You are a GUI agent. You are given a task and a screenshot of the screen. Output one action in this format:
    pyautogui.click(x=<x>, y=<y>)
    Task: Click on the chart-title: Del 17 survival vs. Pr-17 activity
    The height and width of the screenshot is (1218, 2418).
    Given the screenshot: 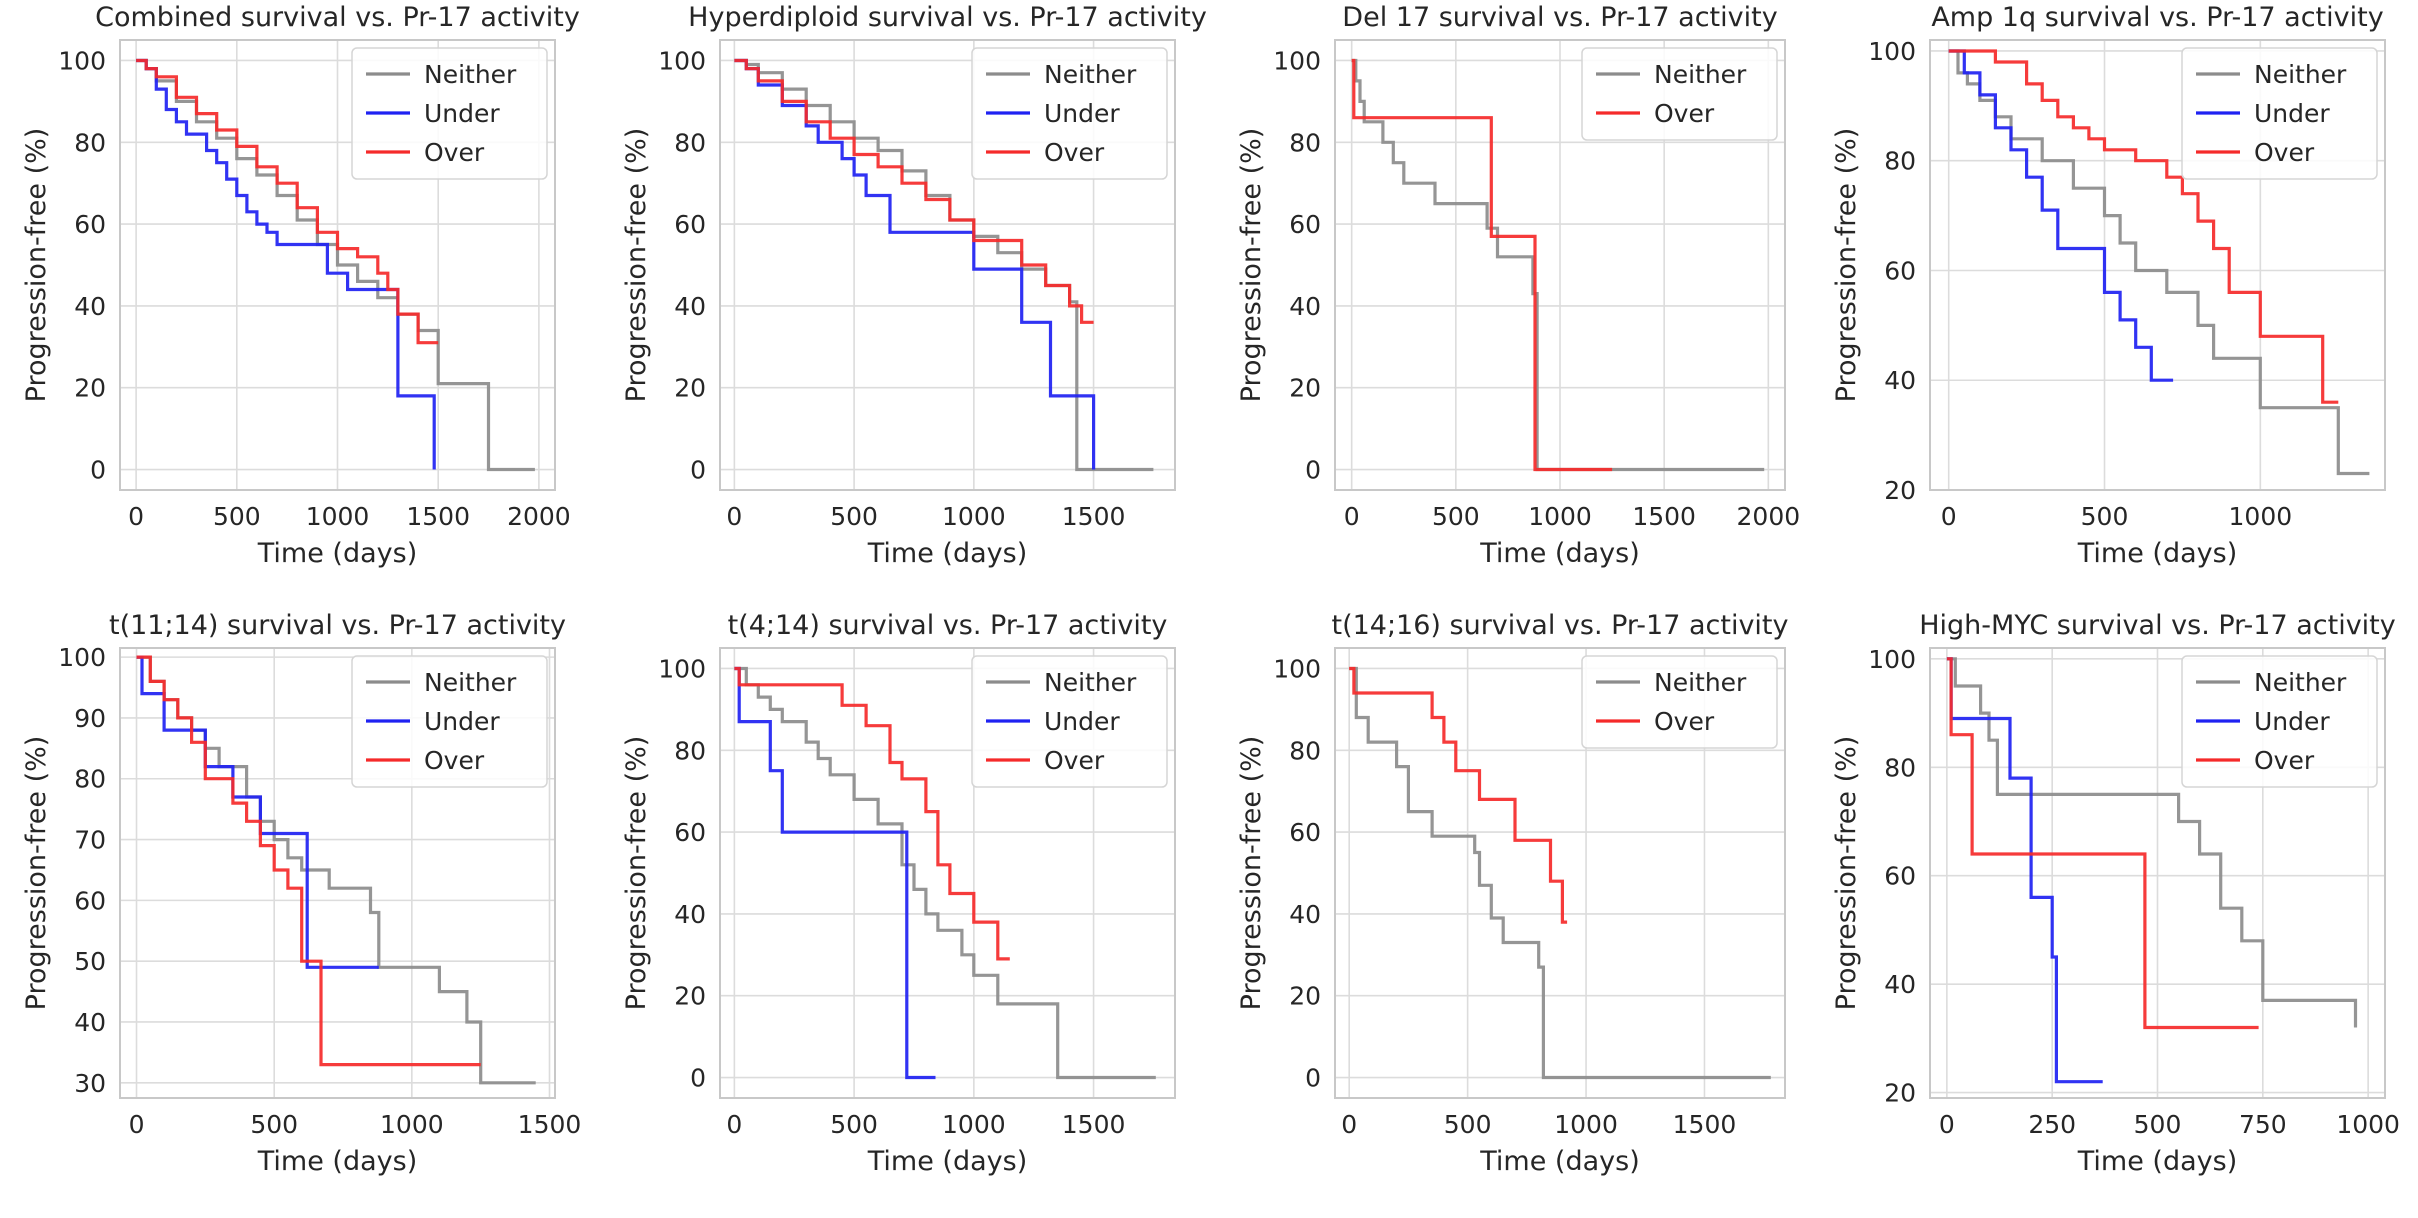 What is the action you would take?
    pyautogui.click(x=1559, y=17)
    